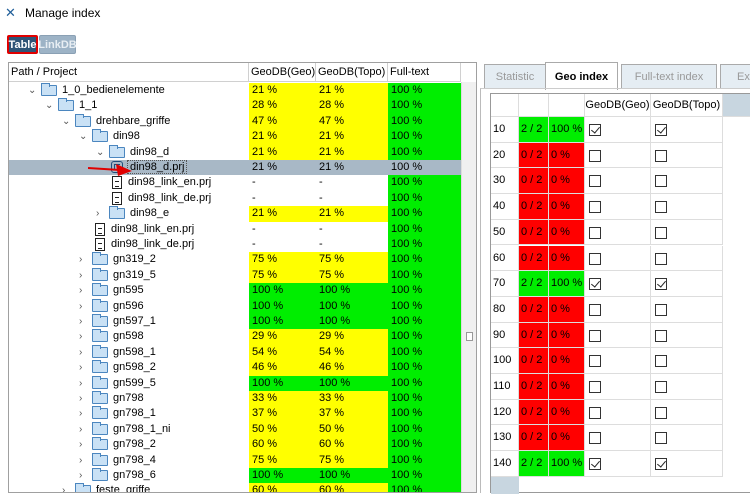  I want to click on path-cell: ⌄ din98_d, so click(129, 152).